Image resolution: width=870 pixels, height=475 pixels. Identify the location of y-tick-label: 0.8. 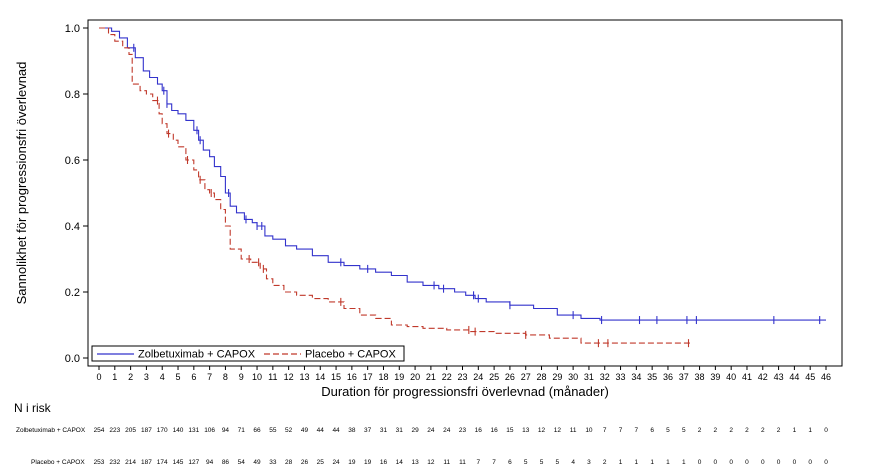
(72, 95).